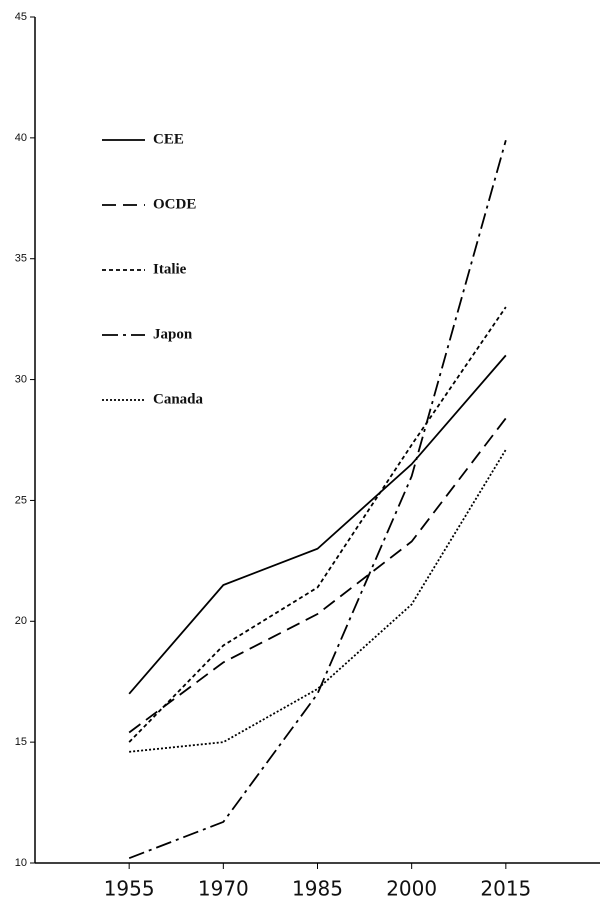 This screenshot has width=603, height=907. Describe the element at coordinates (178, 399) in the screenshot. I see `legend-label: Canada` at that location.